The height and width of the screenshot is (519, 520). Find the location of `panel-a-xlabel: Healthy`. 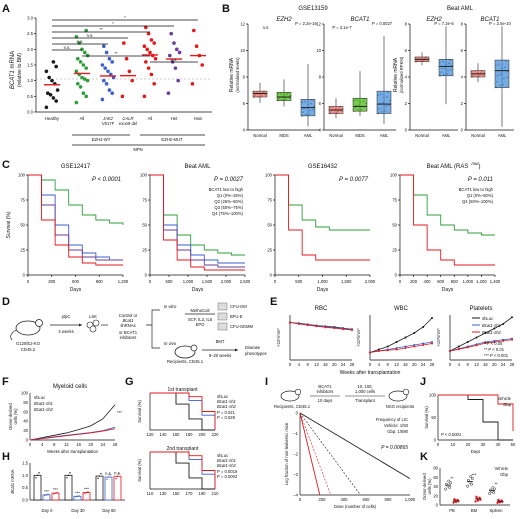

panel-a-xlabel: Healthy is located at coordinates (52, 118).